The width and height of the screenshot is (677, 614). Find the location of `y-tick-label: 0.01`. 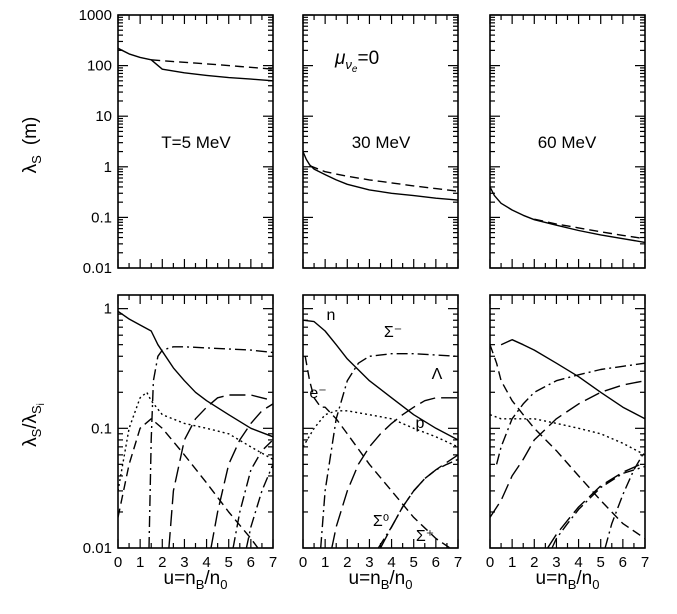

y-tick-label: 0.01 is located at coordinates (97, 548).